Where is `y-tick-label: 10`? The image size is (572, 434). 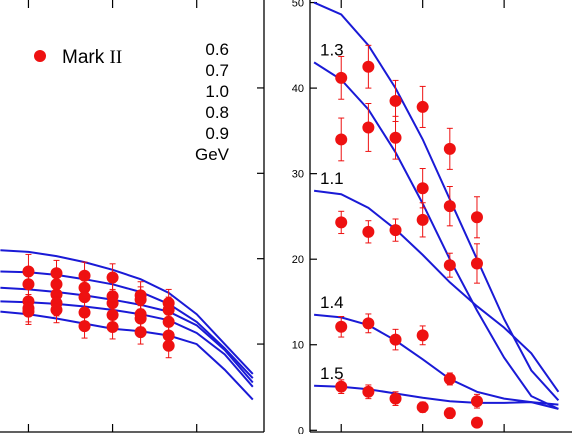
y-tick-label: 10 is located at coordinates (298, 346).